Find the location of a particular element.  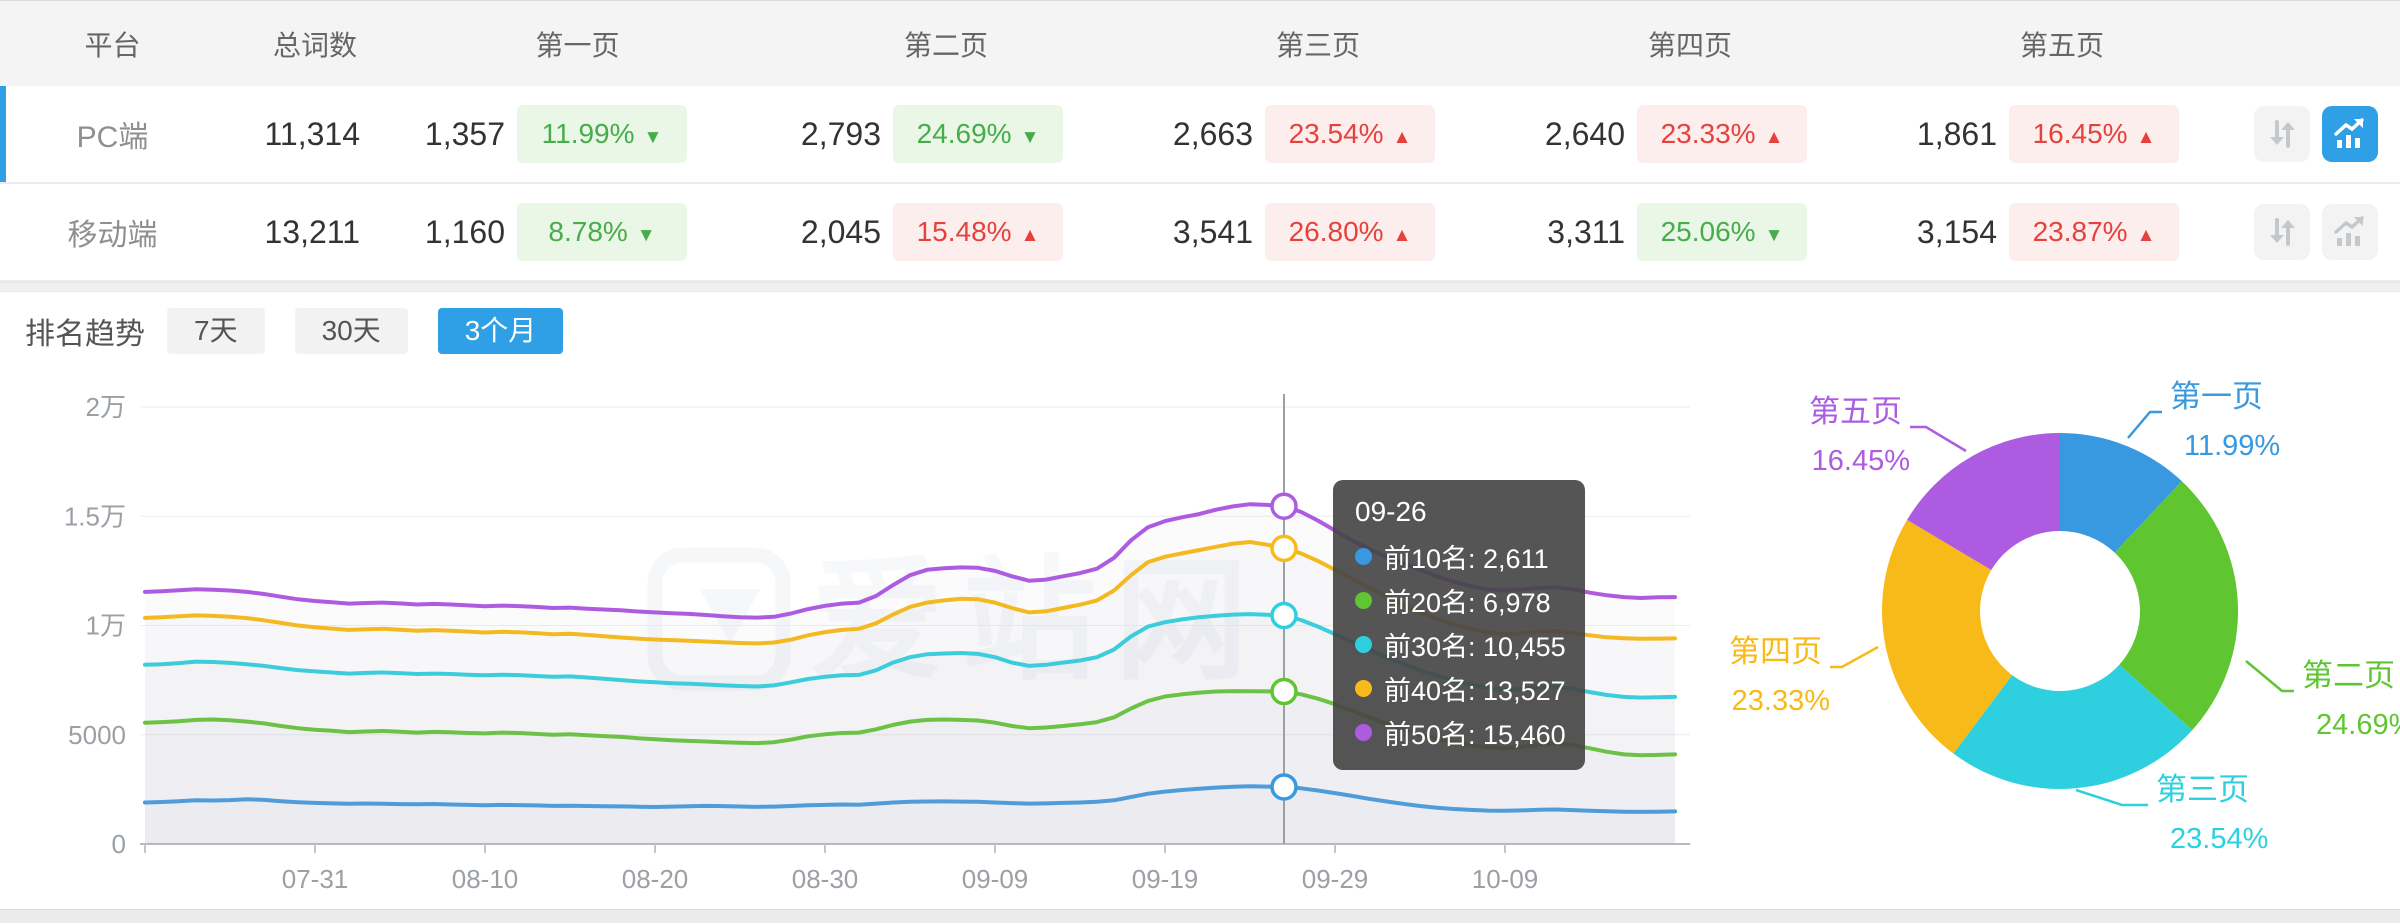

tooltip-item: 前30名: 10,455 is located at coordinates (1460, 644).